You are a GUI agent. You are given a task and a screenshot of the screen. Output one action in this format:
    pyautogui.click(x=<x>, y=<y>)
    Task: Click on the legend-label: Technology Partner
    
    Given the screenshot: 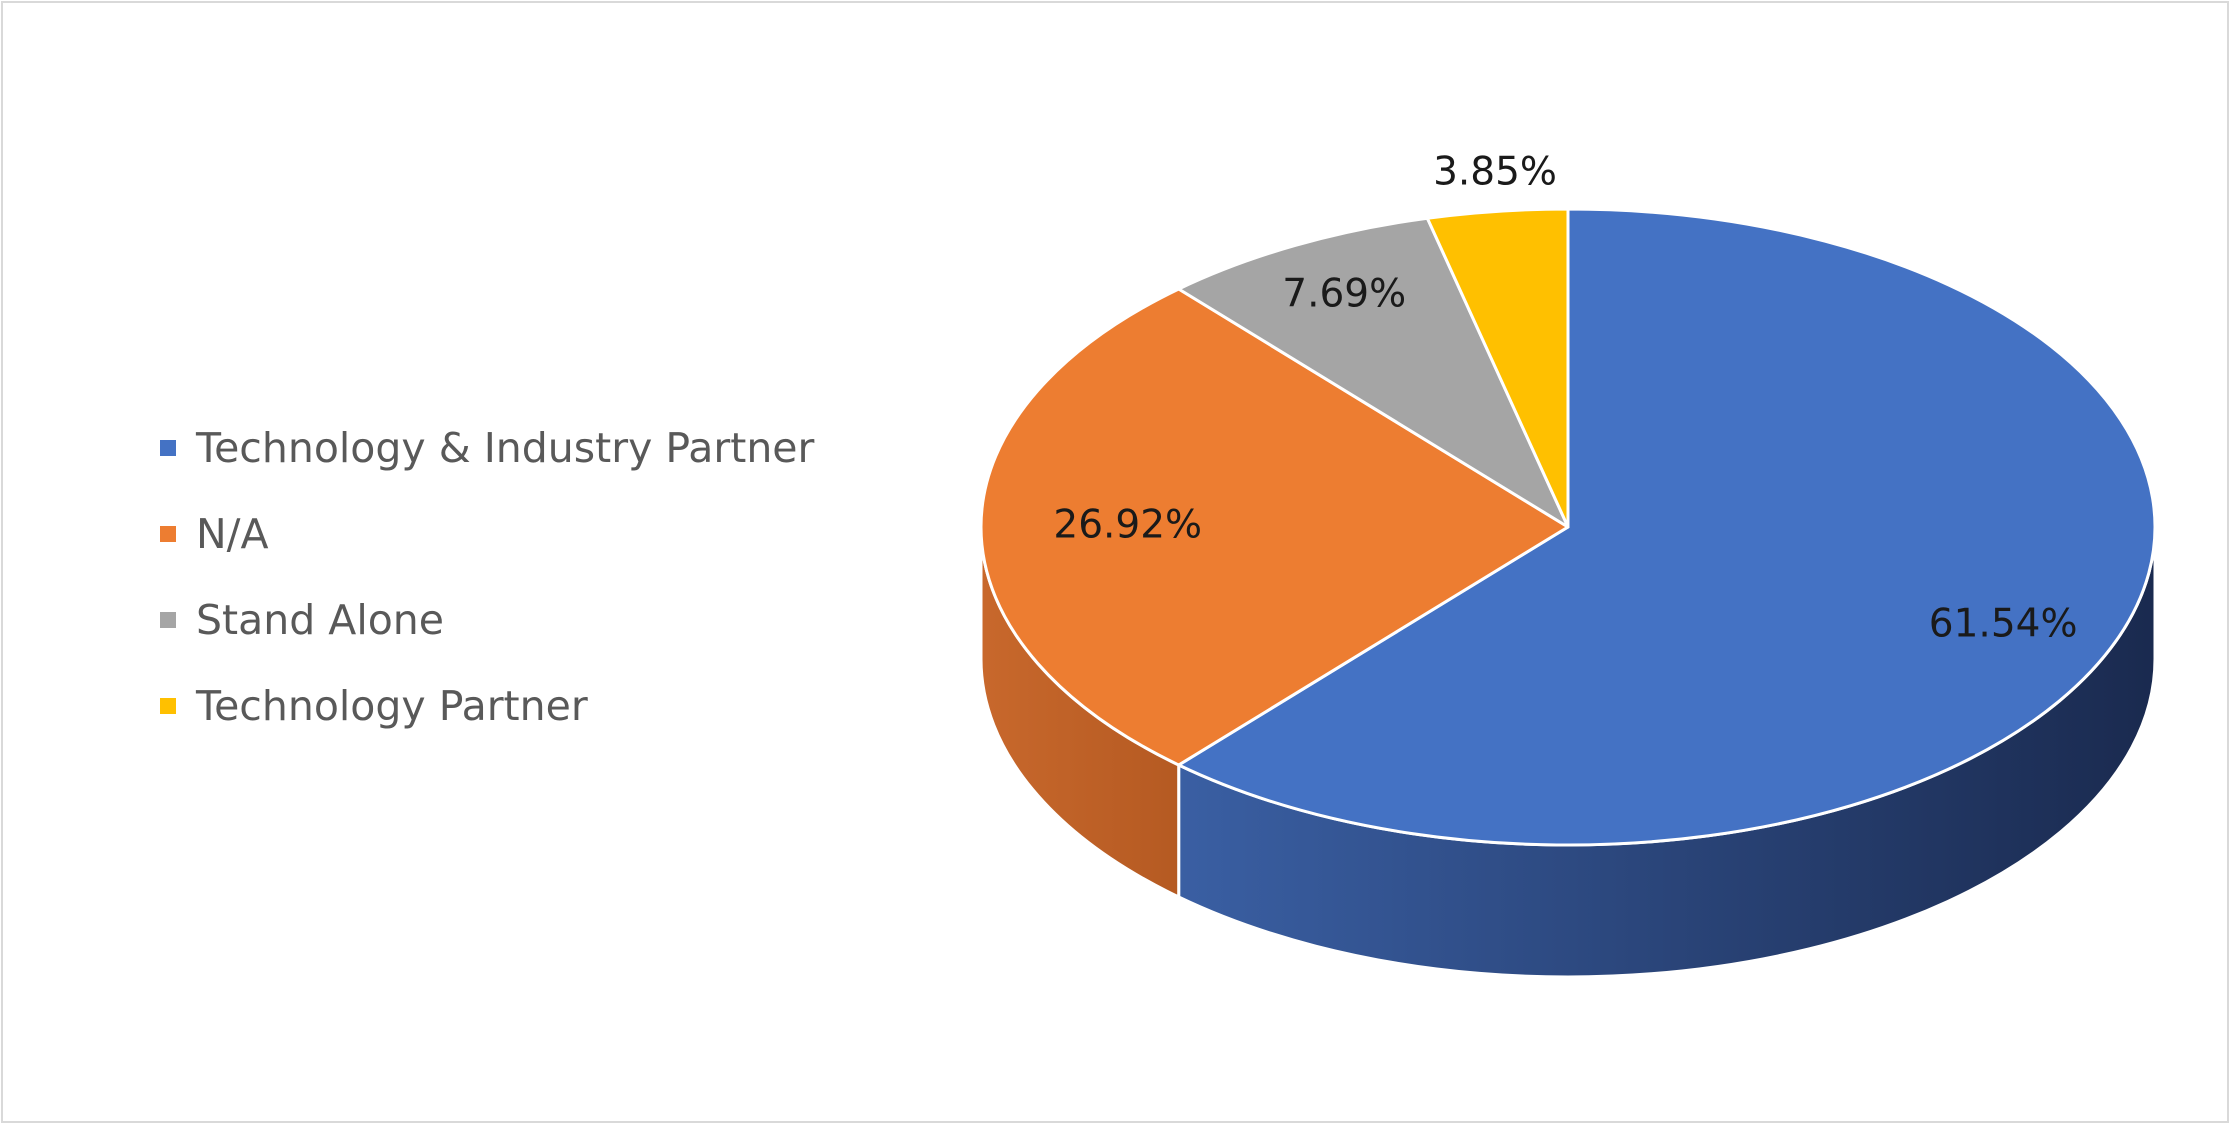 What is the action you would take?
    pyautogui.click(x=392, y=706)
    